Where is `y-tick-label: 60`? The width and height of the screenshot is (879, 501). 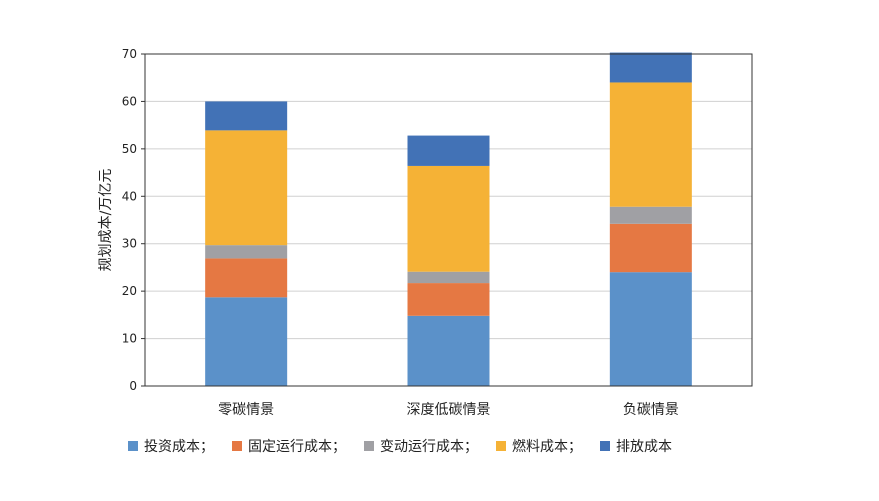 y-tick-label: 60 is located at coordinates (129, 101).